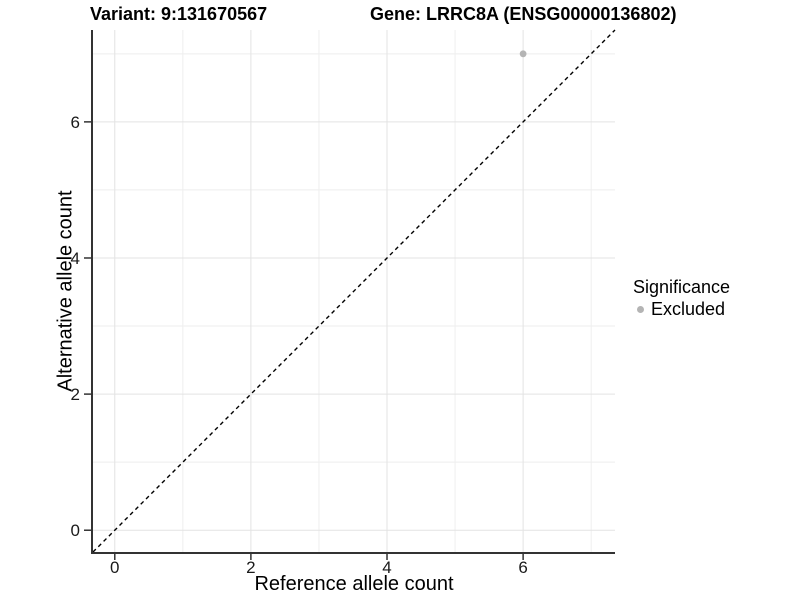 The image size is (800, 600). I want to click on x-tick-label: 2, so click(250, 567).